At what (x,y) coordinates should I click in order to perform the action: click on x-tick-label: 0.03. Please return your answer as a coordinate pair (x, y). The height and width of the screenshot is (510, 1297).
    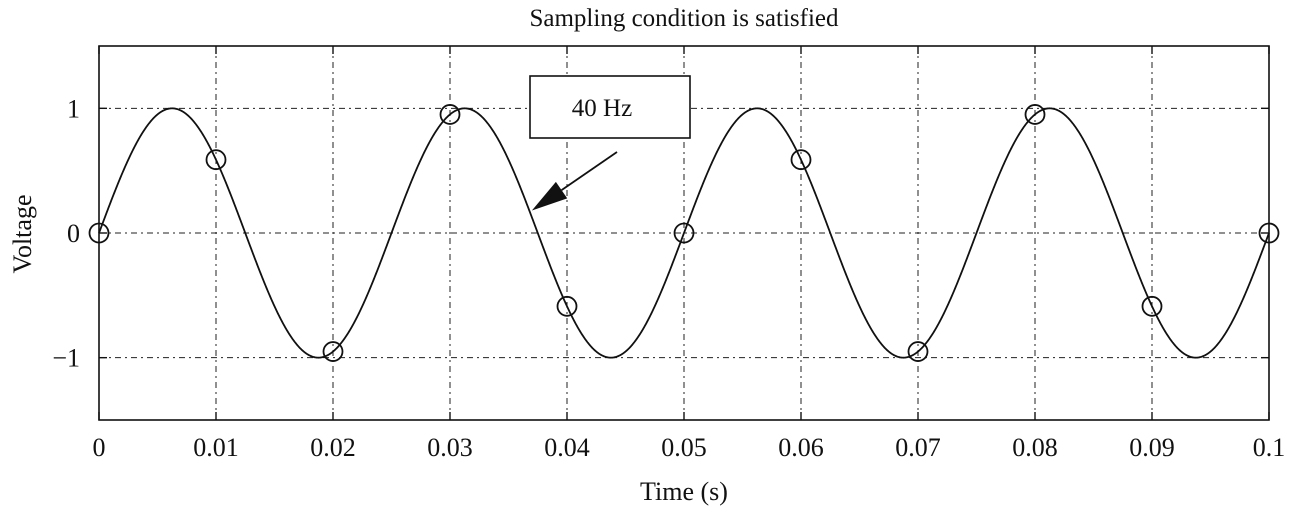
    Looking at the image, I should click on (450, 447).